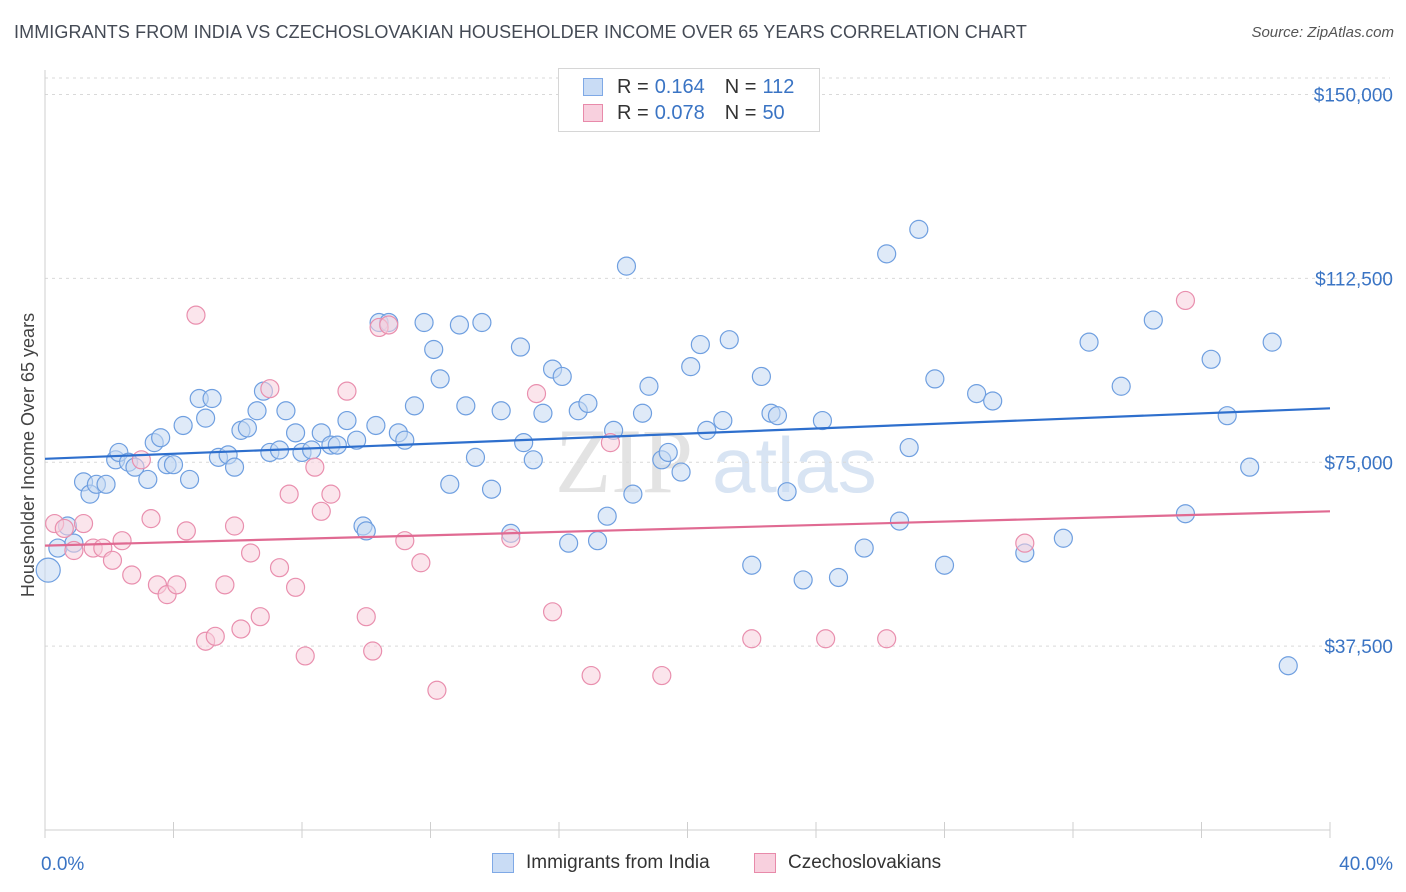 The width and height of the screenshot is (1406, 892). I want to click on legend-n-value-czech: 50, so click(773, 112).